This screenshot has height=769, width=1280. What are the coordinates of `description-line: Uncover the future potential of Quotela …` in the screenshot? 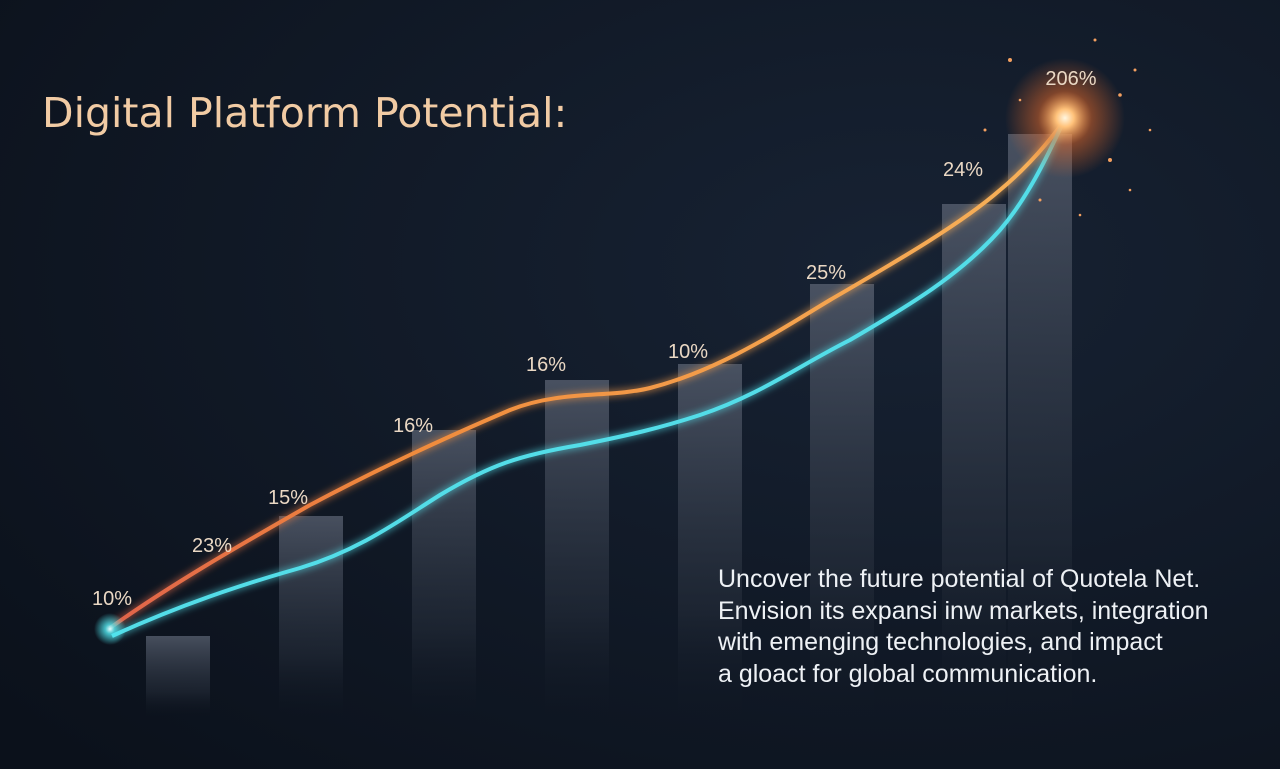 It's located at (959, 579).